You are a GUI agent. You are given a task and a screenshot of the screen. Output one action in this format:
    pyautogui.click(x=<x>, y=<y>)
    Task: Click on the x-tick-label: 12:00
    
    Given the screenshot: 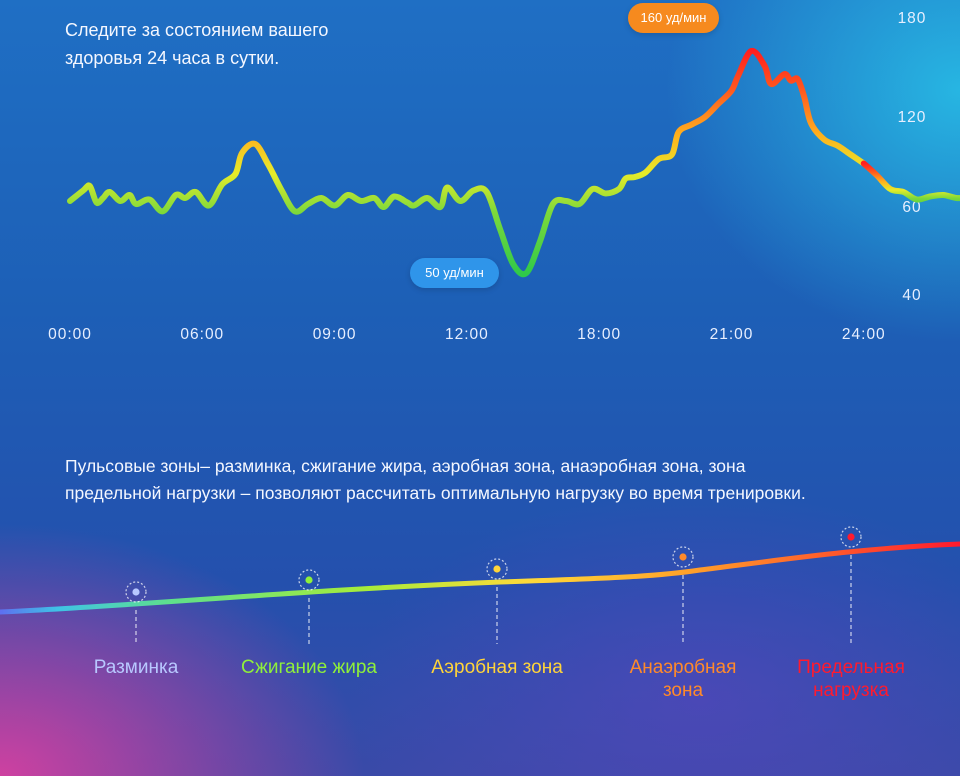 What is the action you would take?
    pyautogui.click(x=467, y=334)
    